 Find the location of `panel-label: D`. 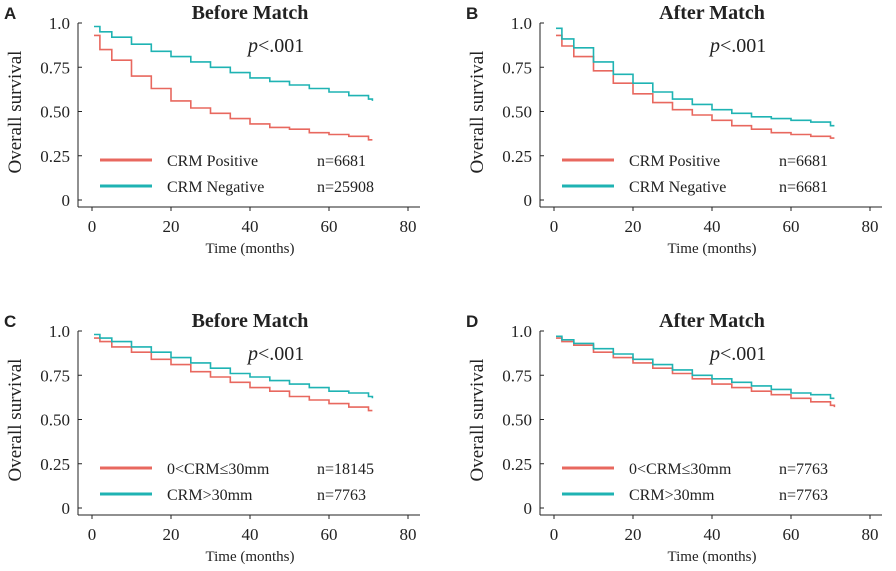

panel-label: D is located at coordinates (472, 321).